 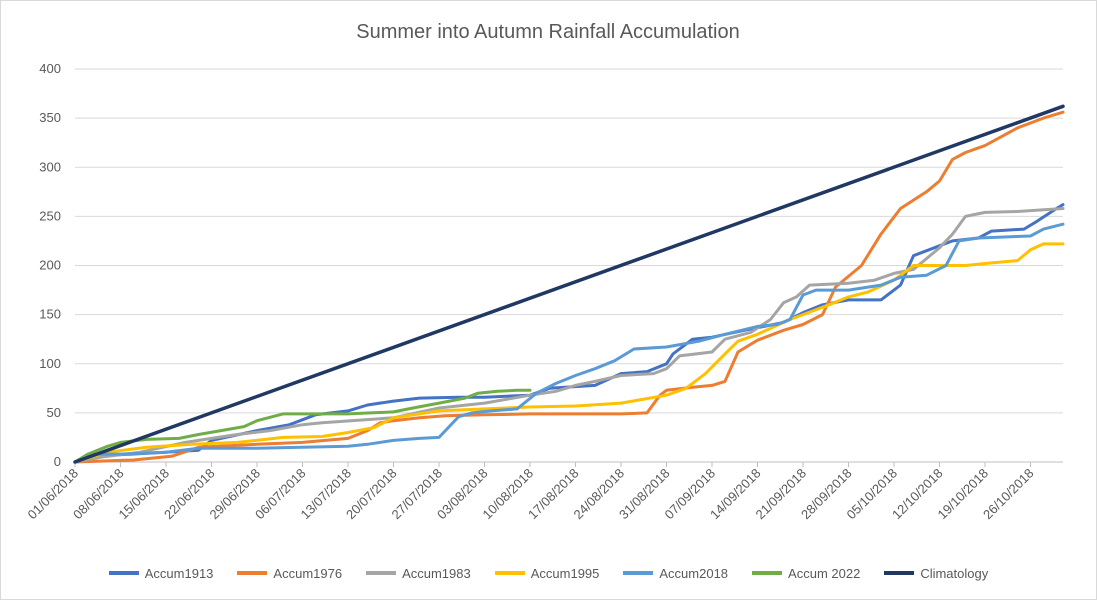 I want to click on legend-item: Accum1983, so click(x=418, y=573).